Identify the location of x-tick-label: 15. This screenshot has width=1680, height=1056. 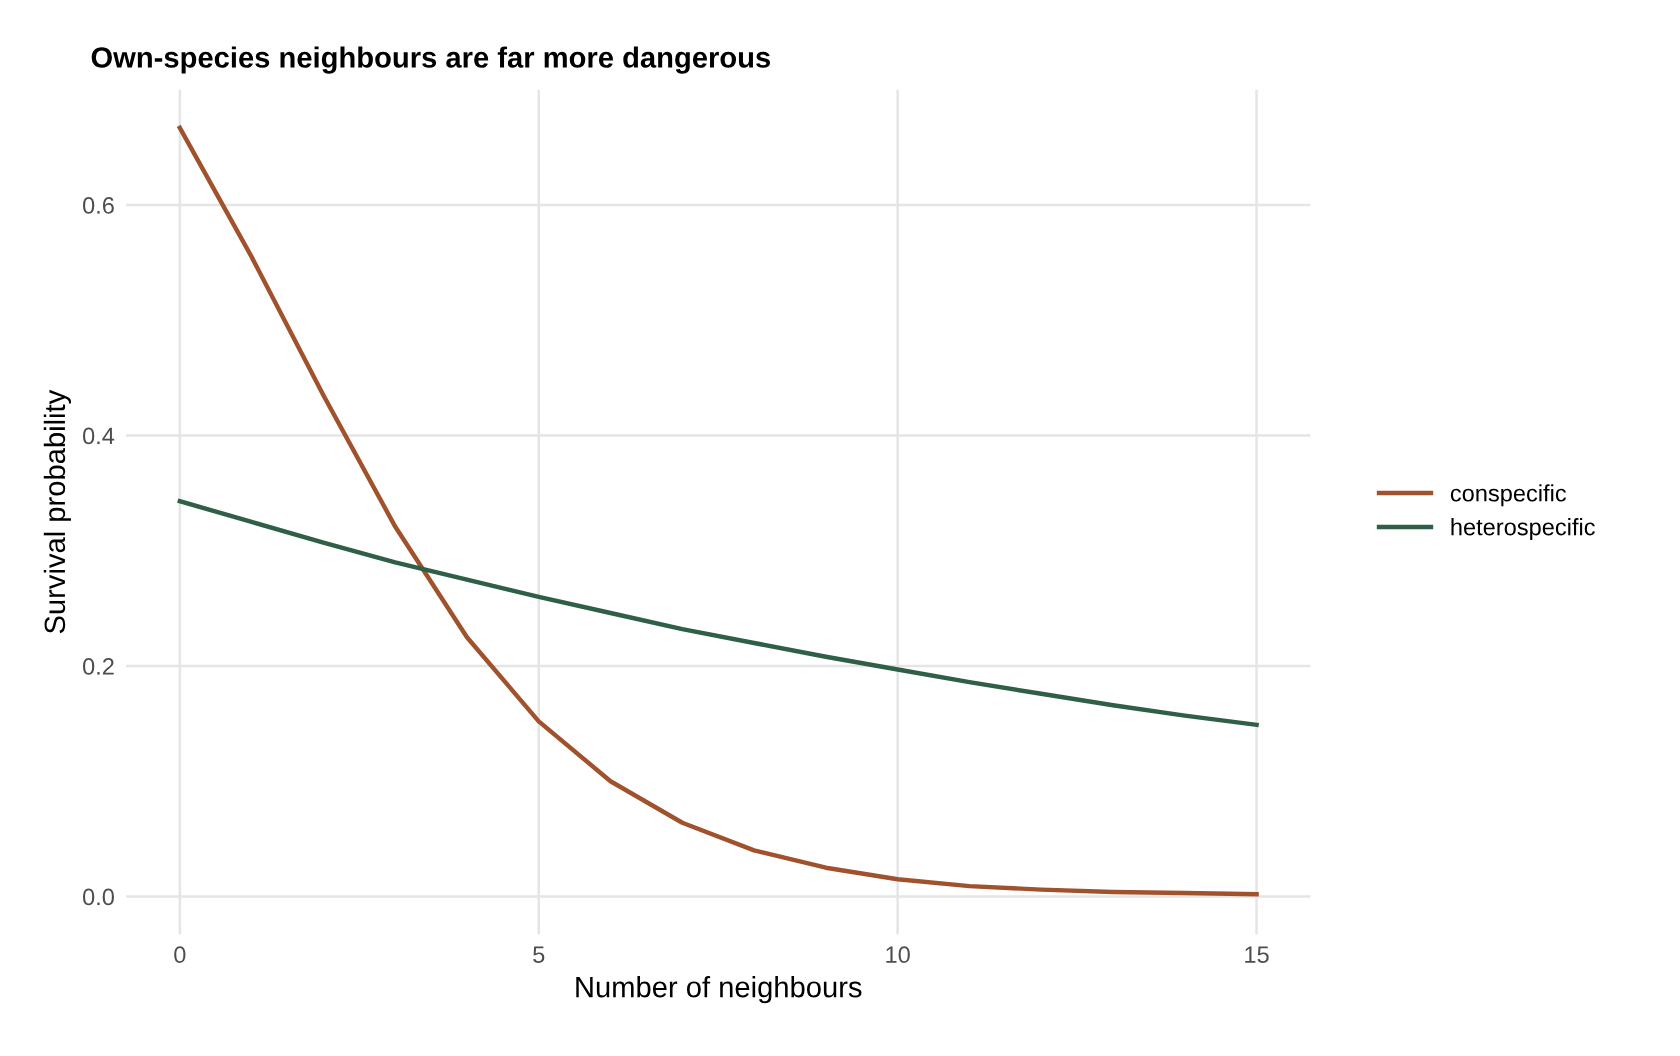
(1257, 955).